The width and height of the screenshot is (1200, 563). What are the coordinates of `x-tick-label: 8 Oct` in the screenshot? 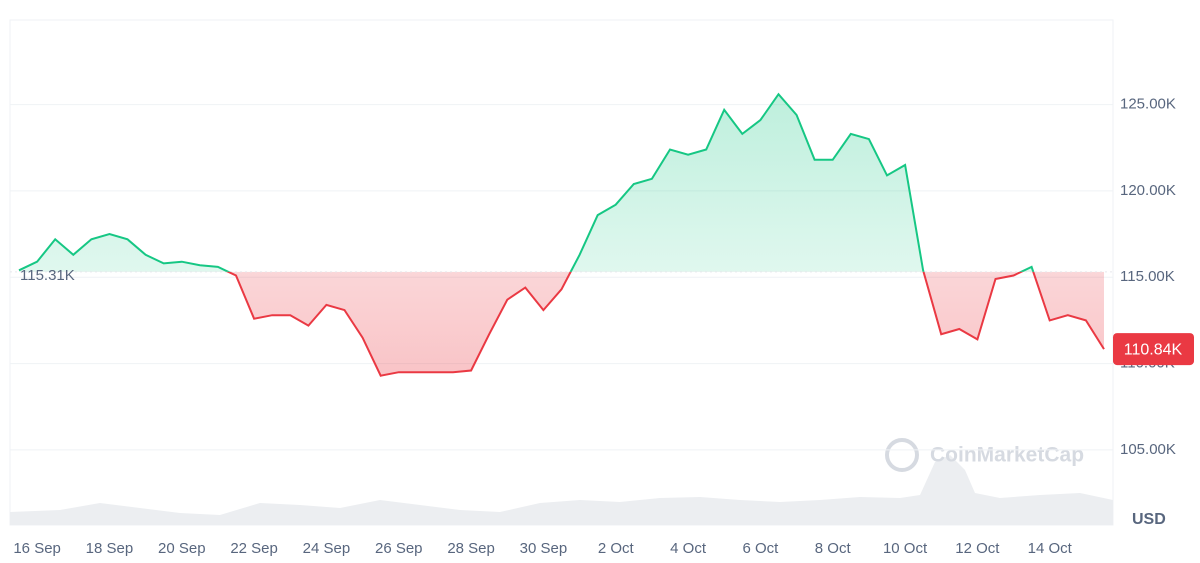 It's located at (833, 548).